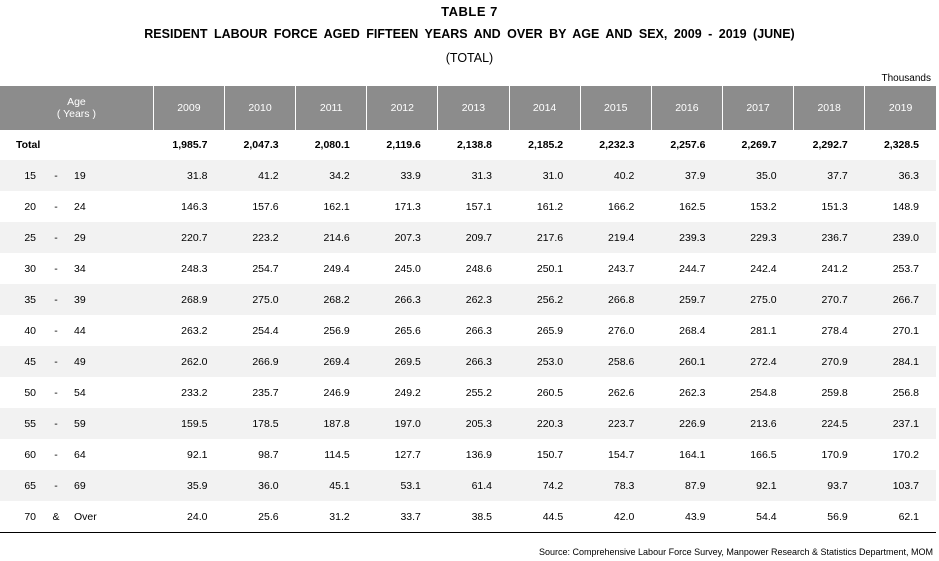 This screenshot has height=561, width=939. I want to click on data-cell: 259.8, so click(834, 392).